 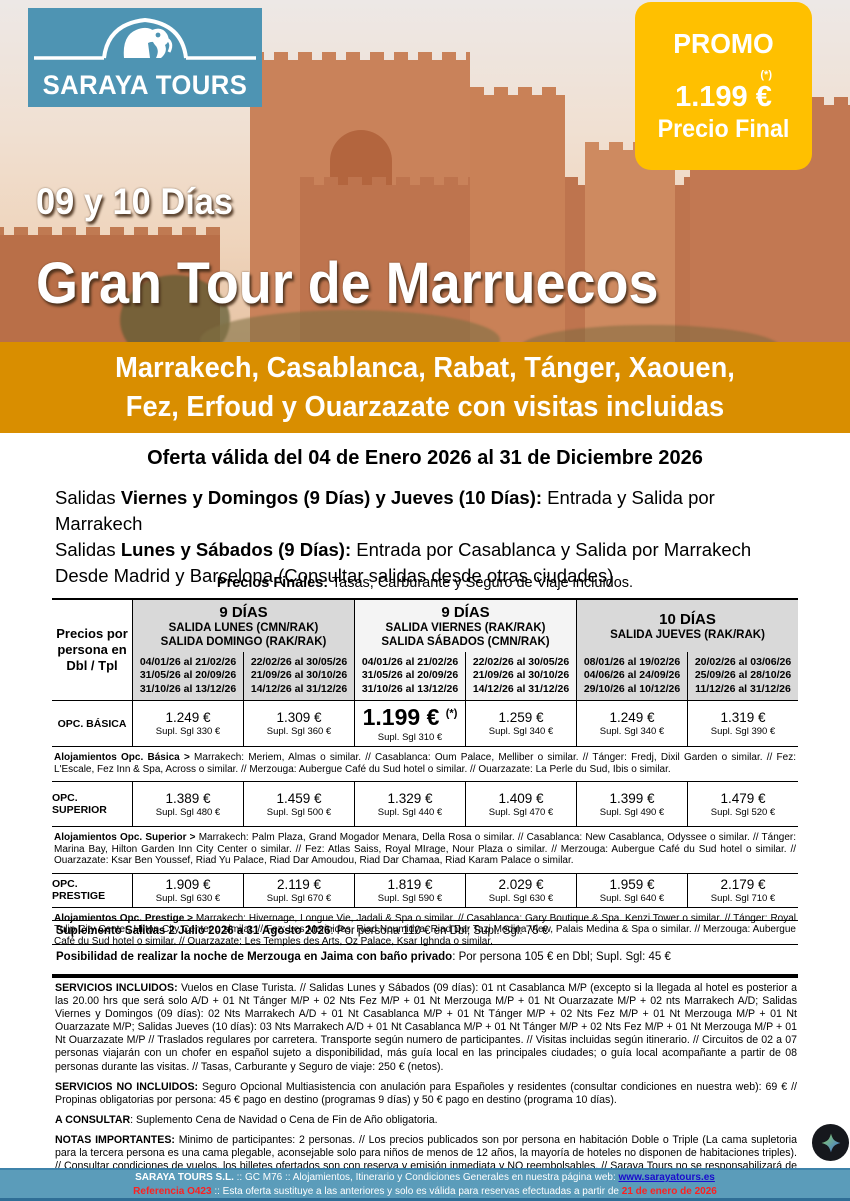 What do you see at coordinates (723, 43) in the screenshot?
I see `promo-label: PROMO` at bounding box center [723, 43].